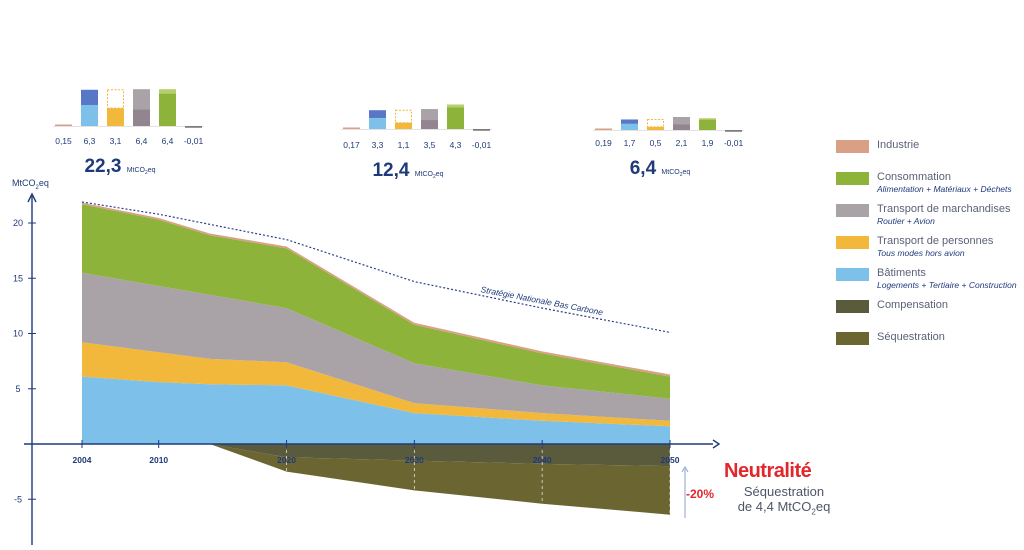  What do you see at coordinates (708, 143) in the screenshot?
I see `bar-value-label: 1,9` at bounding box center [708, 143].